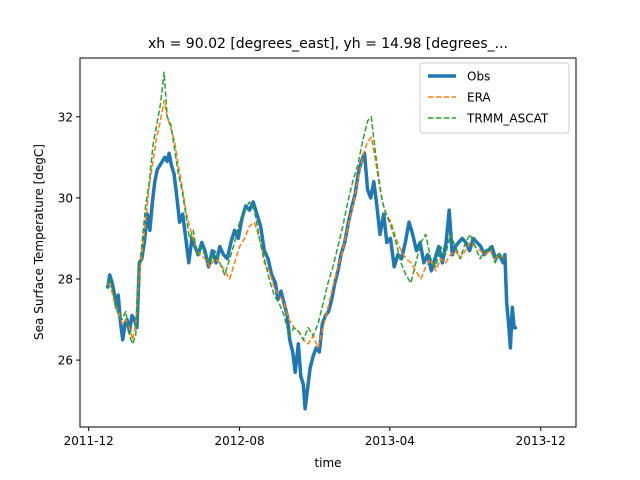 The image size is (640, 480). Describe the element at coordinates (478, 77) in the screenshot. I see `legend-label-obs: Obs` at that location.